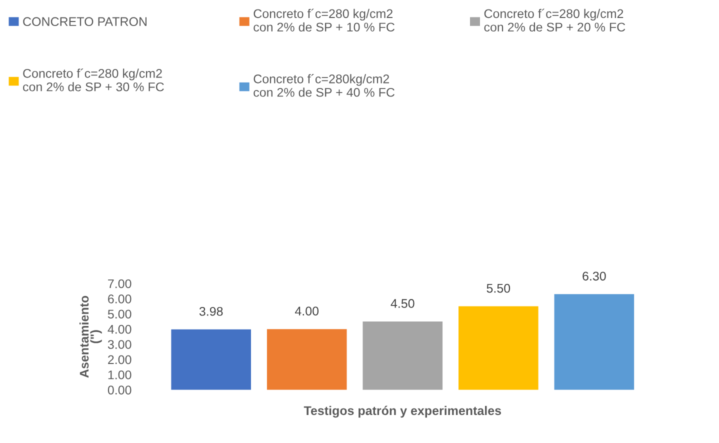 The image size is (719, 443). What do you see at coordinates (120, 283) in the screenshot?
I see `y-tick-label: 7.00` at bounding box center [120, 283].